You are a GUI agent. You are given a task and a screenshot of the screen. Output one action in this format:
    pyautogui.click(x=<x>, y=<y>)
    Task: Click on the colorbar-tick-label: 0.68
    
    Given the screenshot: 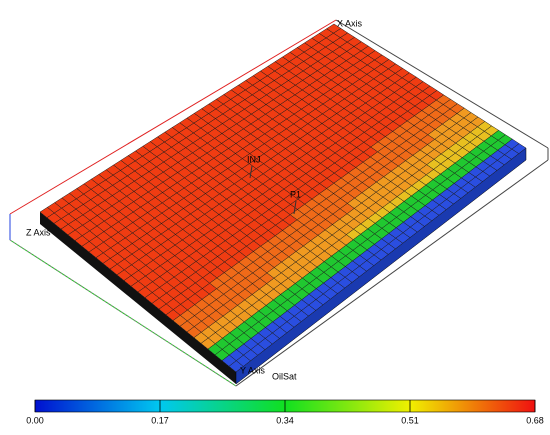 What is the action you would take?
    pyautogui.click(x=535, y=420)
    